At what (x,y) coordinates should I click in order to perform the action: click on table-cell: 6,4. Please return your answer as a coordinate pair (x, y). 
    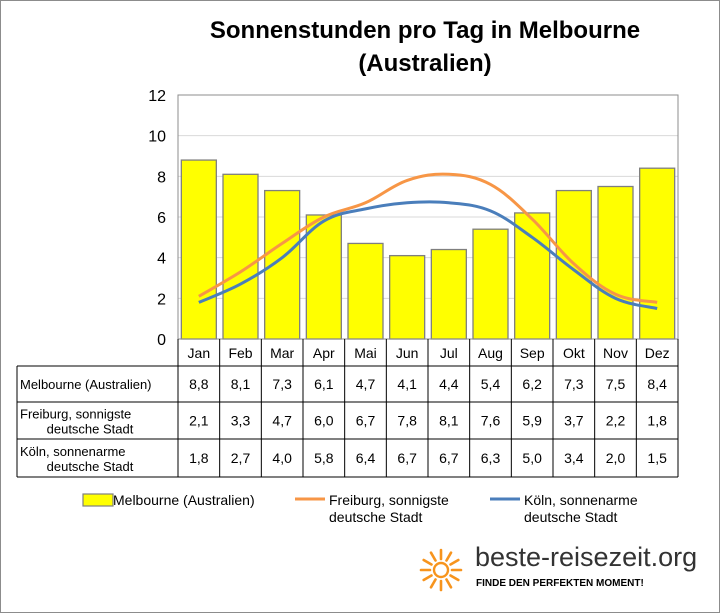
    Looking at the image, I should click on (366, 458).